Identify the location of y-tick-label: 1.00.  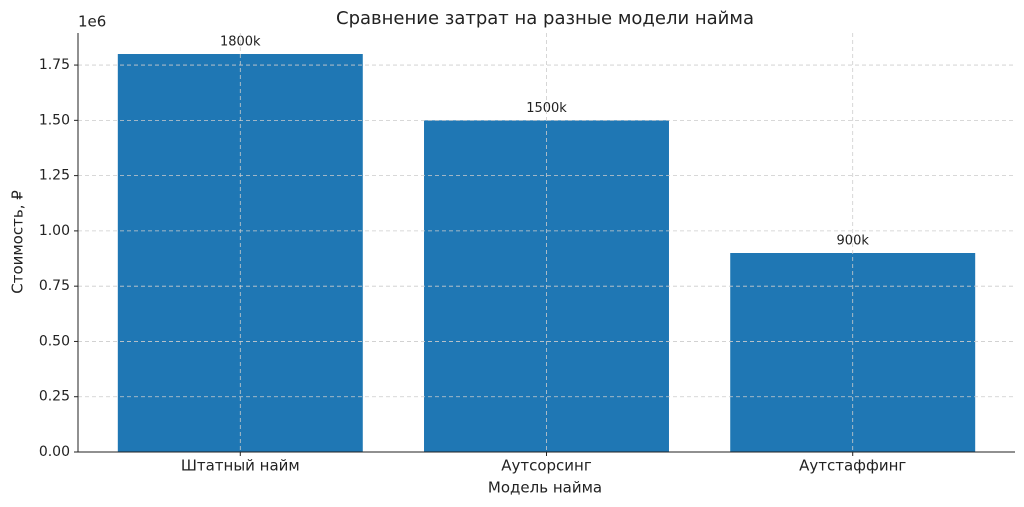
(54, 231).